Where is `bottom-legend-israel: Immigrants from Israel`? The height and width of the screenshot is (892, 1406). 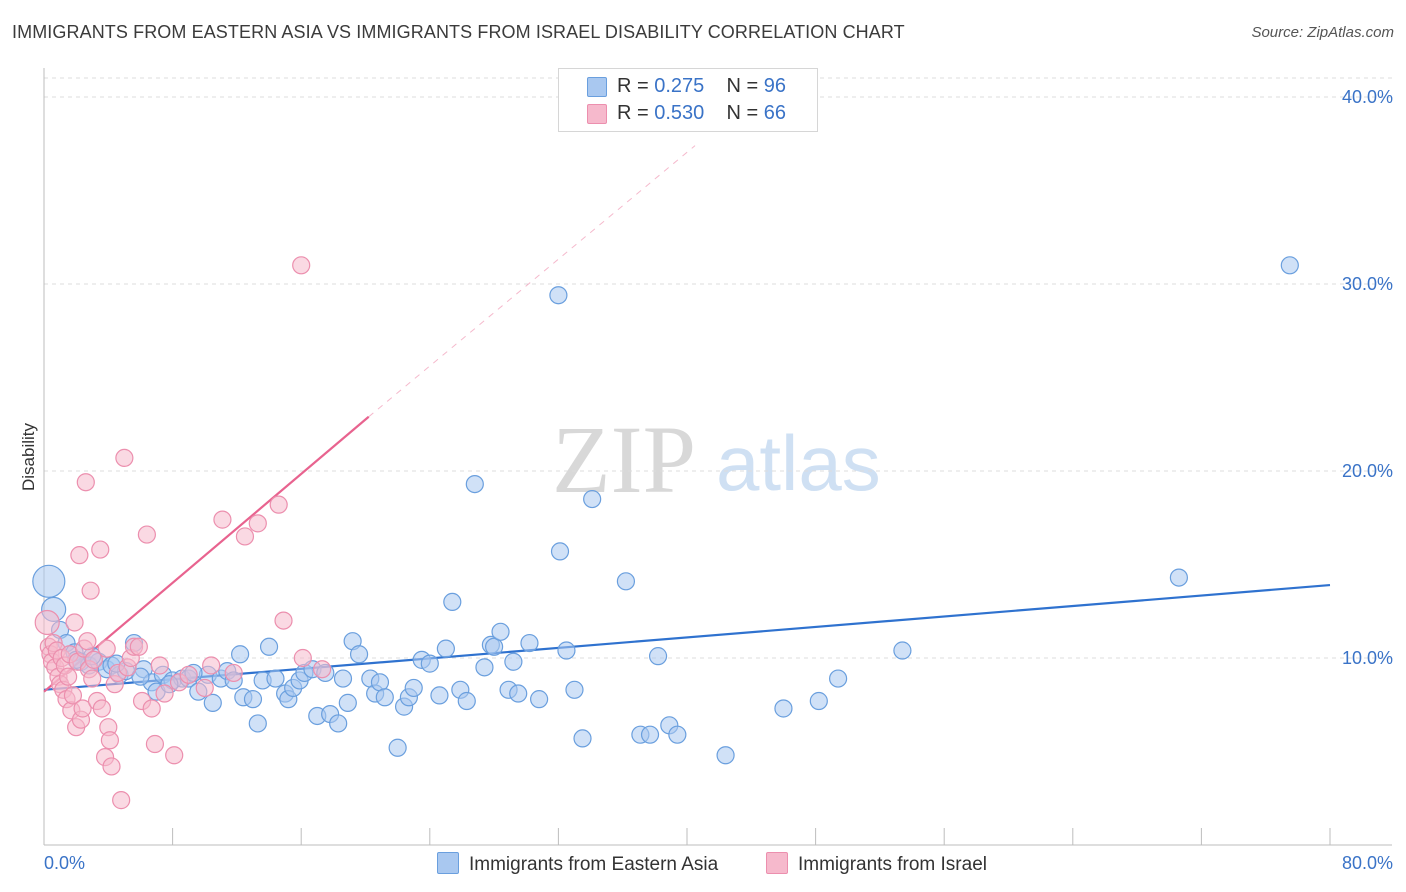 bottom-legend-israel: Immigrants from Israel is located at coordinates (876, 864).